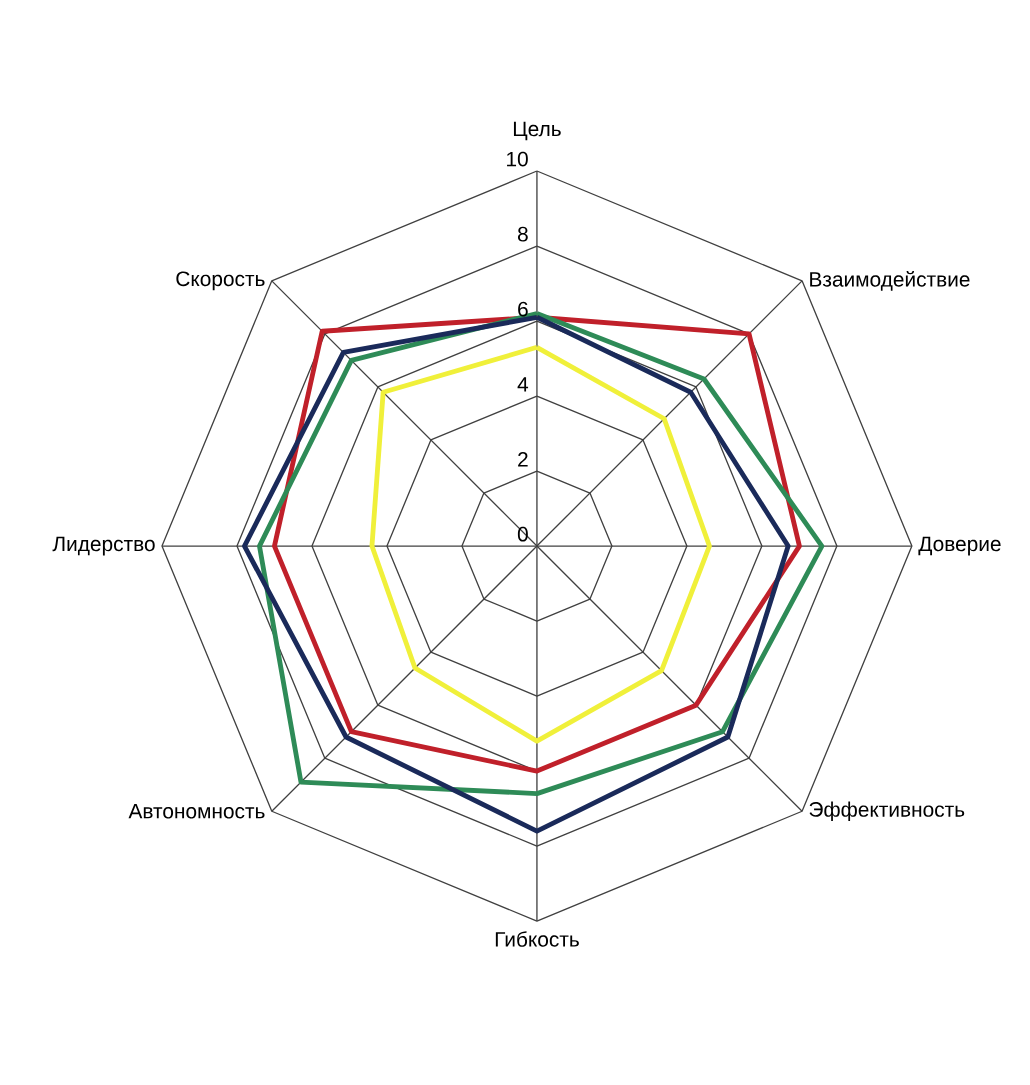 Image resolution: width=1030 pixels, height=1085 pixels. What do you see at coordinates (196, 811) in the screenshot?
I see `spoke-label: Автономность` at bounding box center [196, 811].